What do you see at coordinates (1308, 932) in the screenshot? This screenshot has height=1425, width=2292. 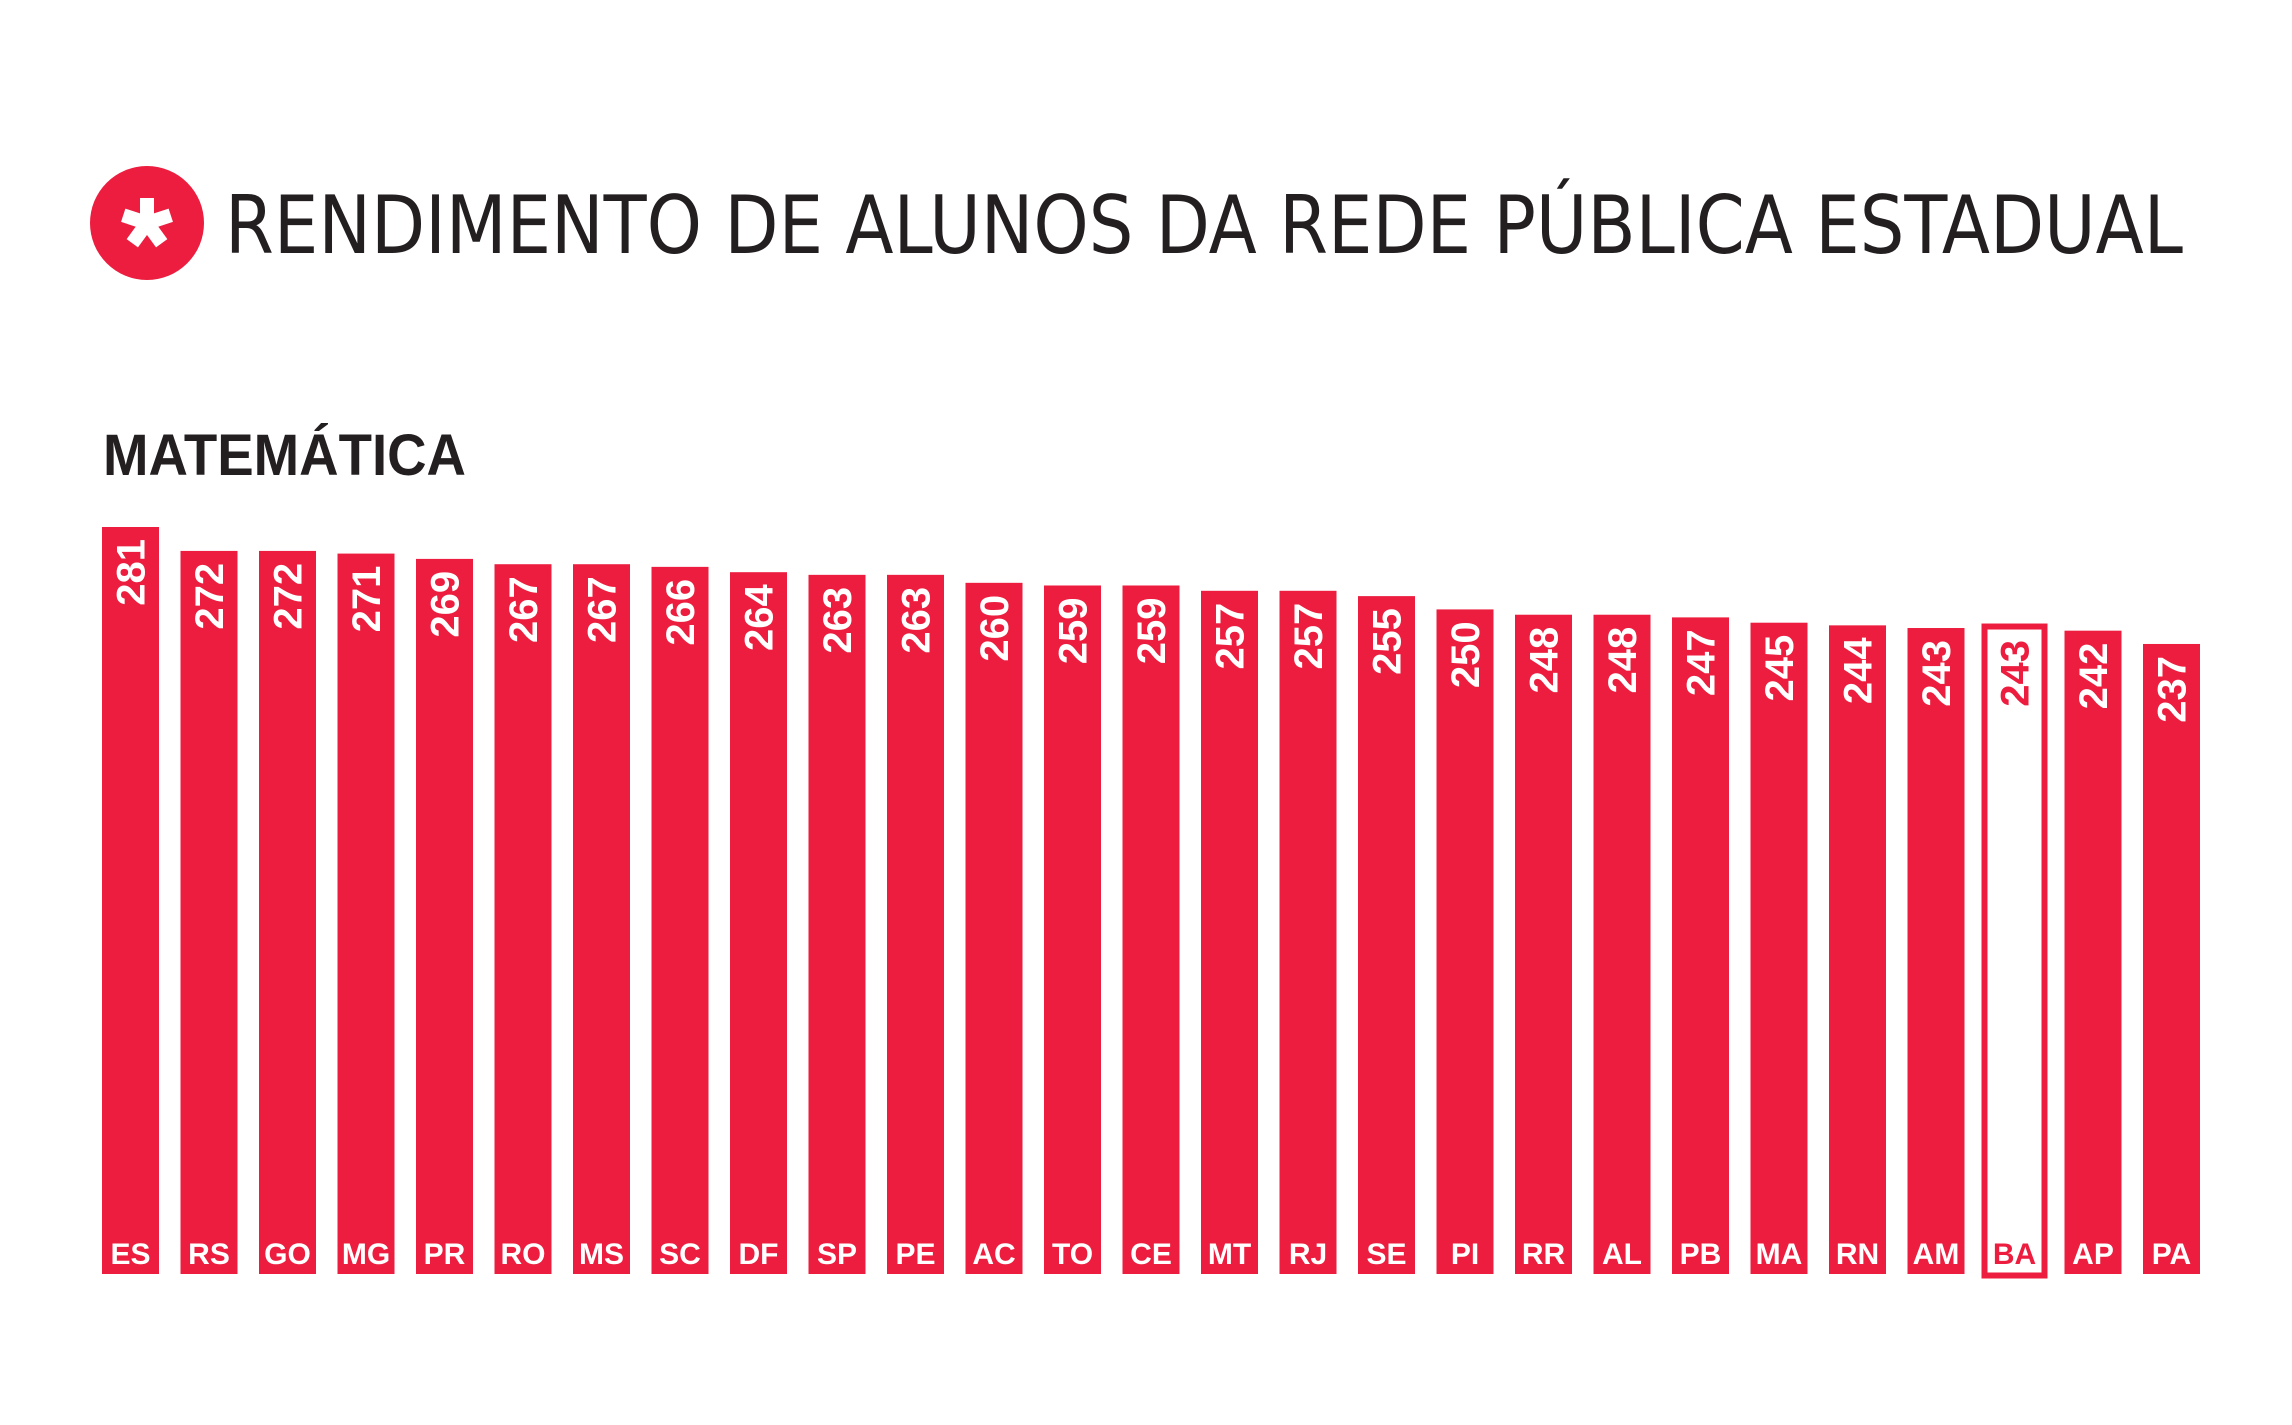 I see `bar-rj` at bounding box center [1308, 932].